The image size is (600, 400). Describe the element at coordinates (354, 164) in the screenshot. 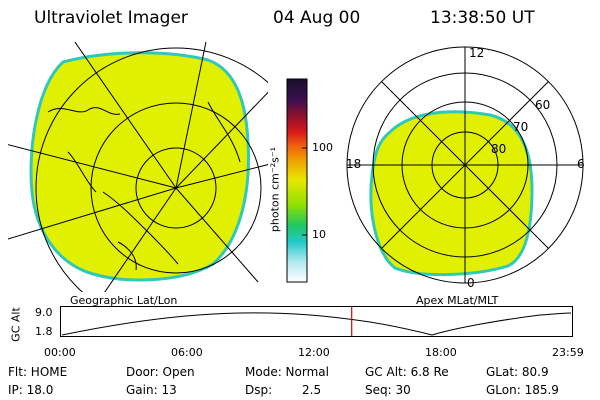

I see `mlt-18-label: 18` at that location.